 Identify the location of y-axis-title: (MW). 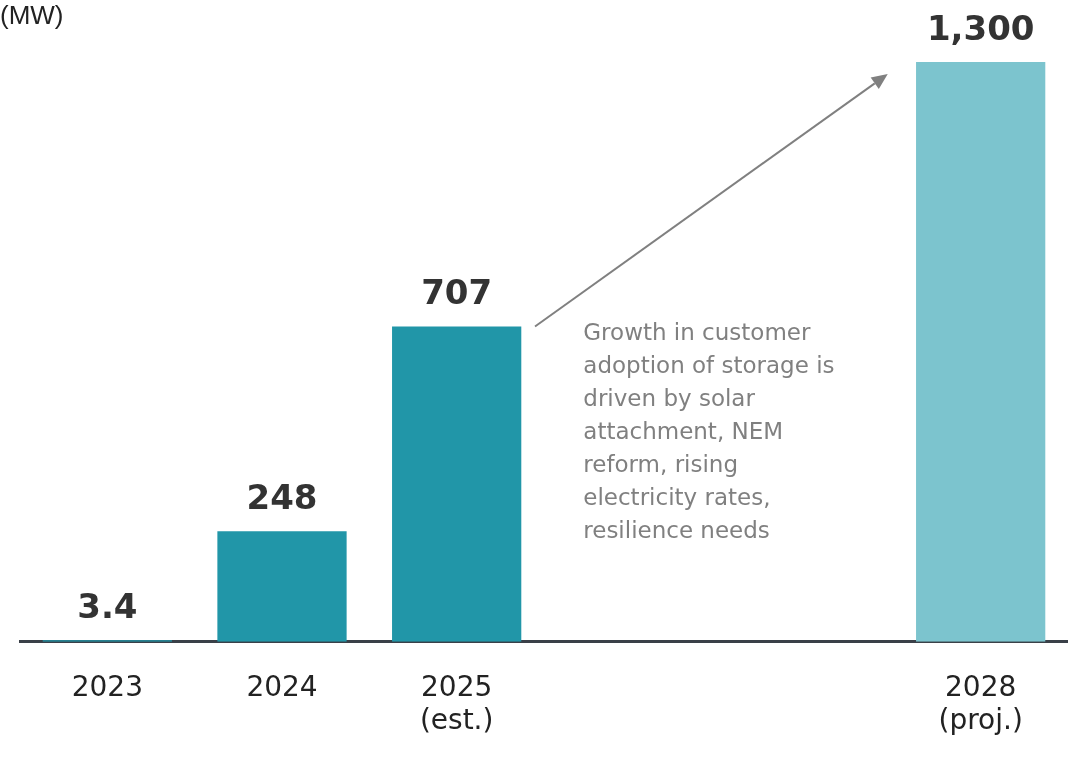
(32, 15).